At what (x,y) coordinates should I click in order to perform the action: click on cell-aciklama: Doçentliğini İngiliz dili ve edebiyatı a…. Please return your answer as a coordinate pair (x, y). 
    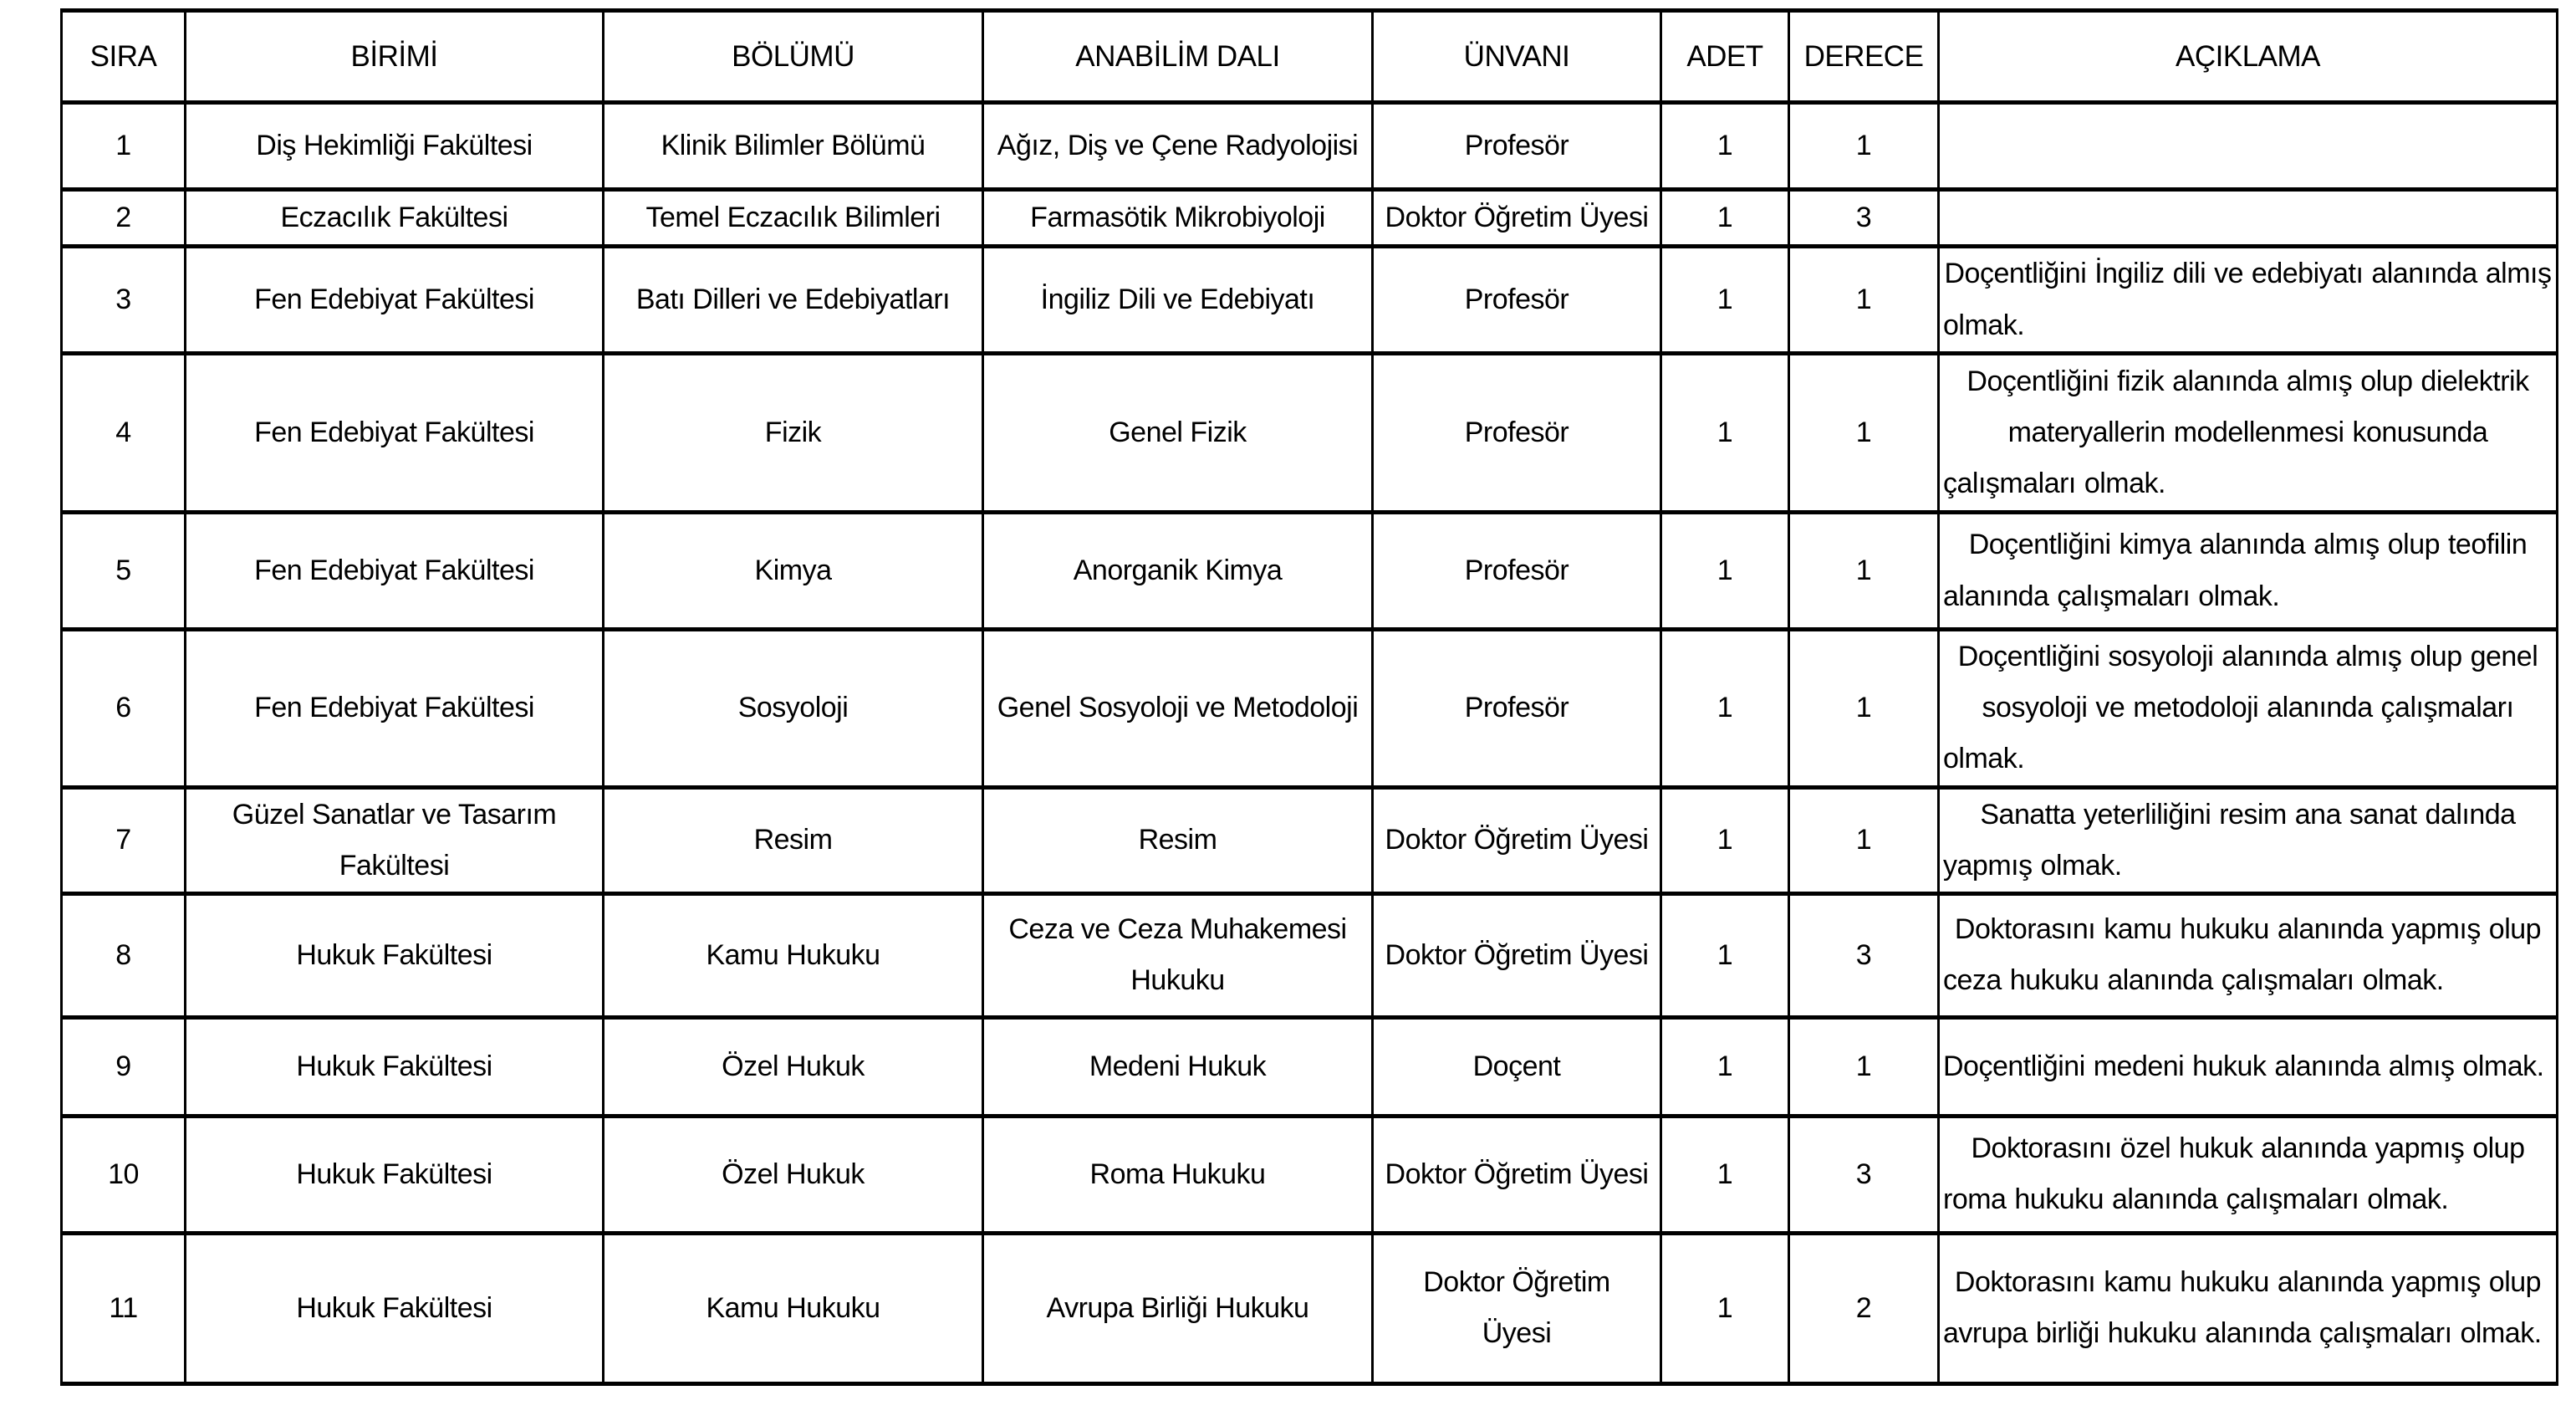
    Looking at the image, I should click on (2247, 299).